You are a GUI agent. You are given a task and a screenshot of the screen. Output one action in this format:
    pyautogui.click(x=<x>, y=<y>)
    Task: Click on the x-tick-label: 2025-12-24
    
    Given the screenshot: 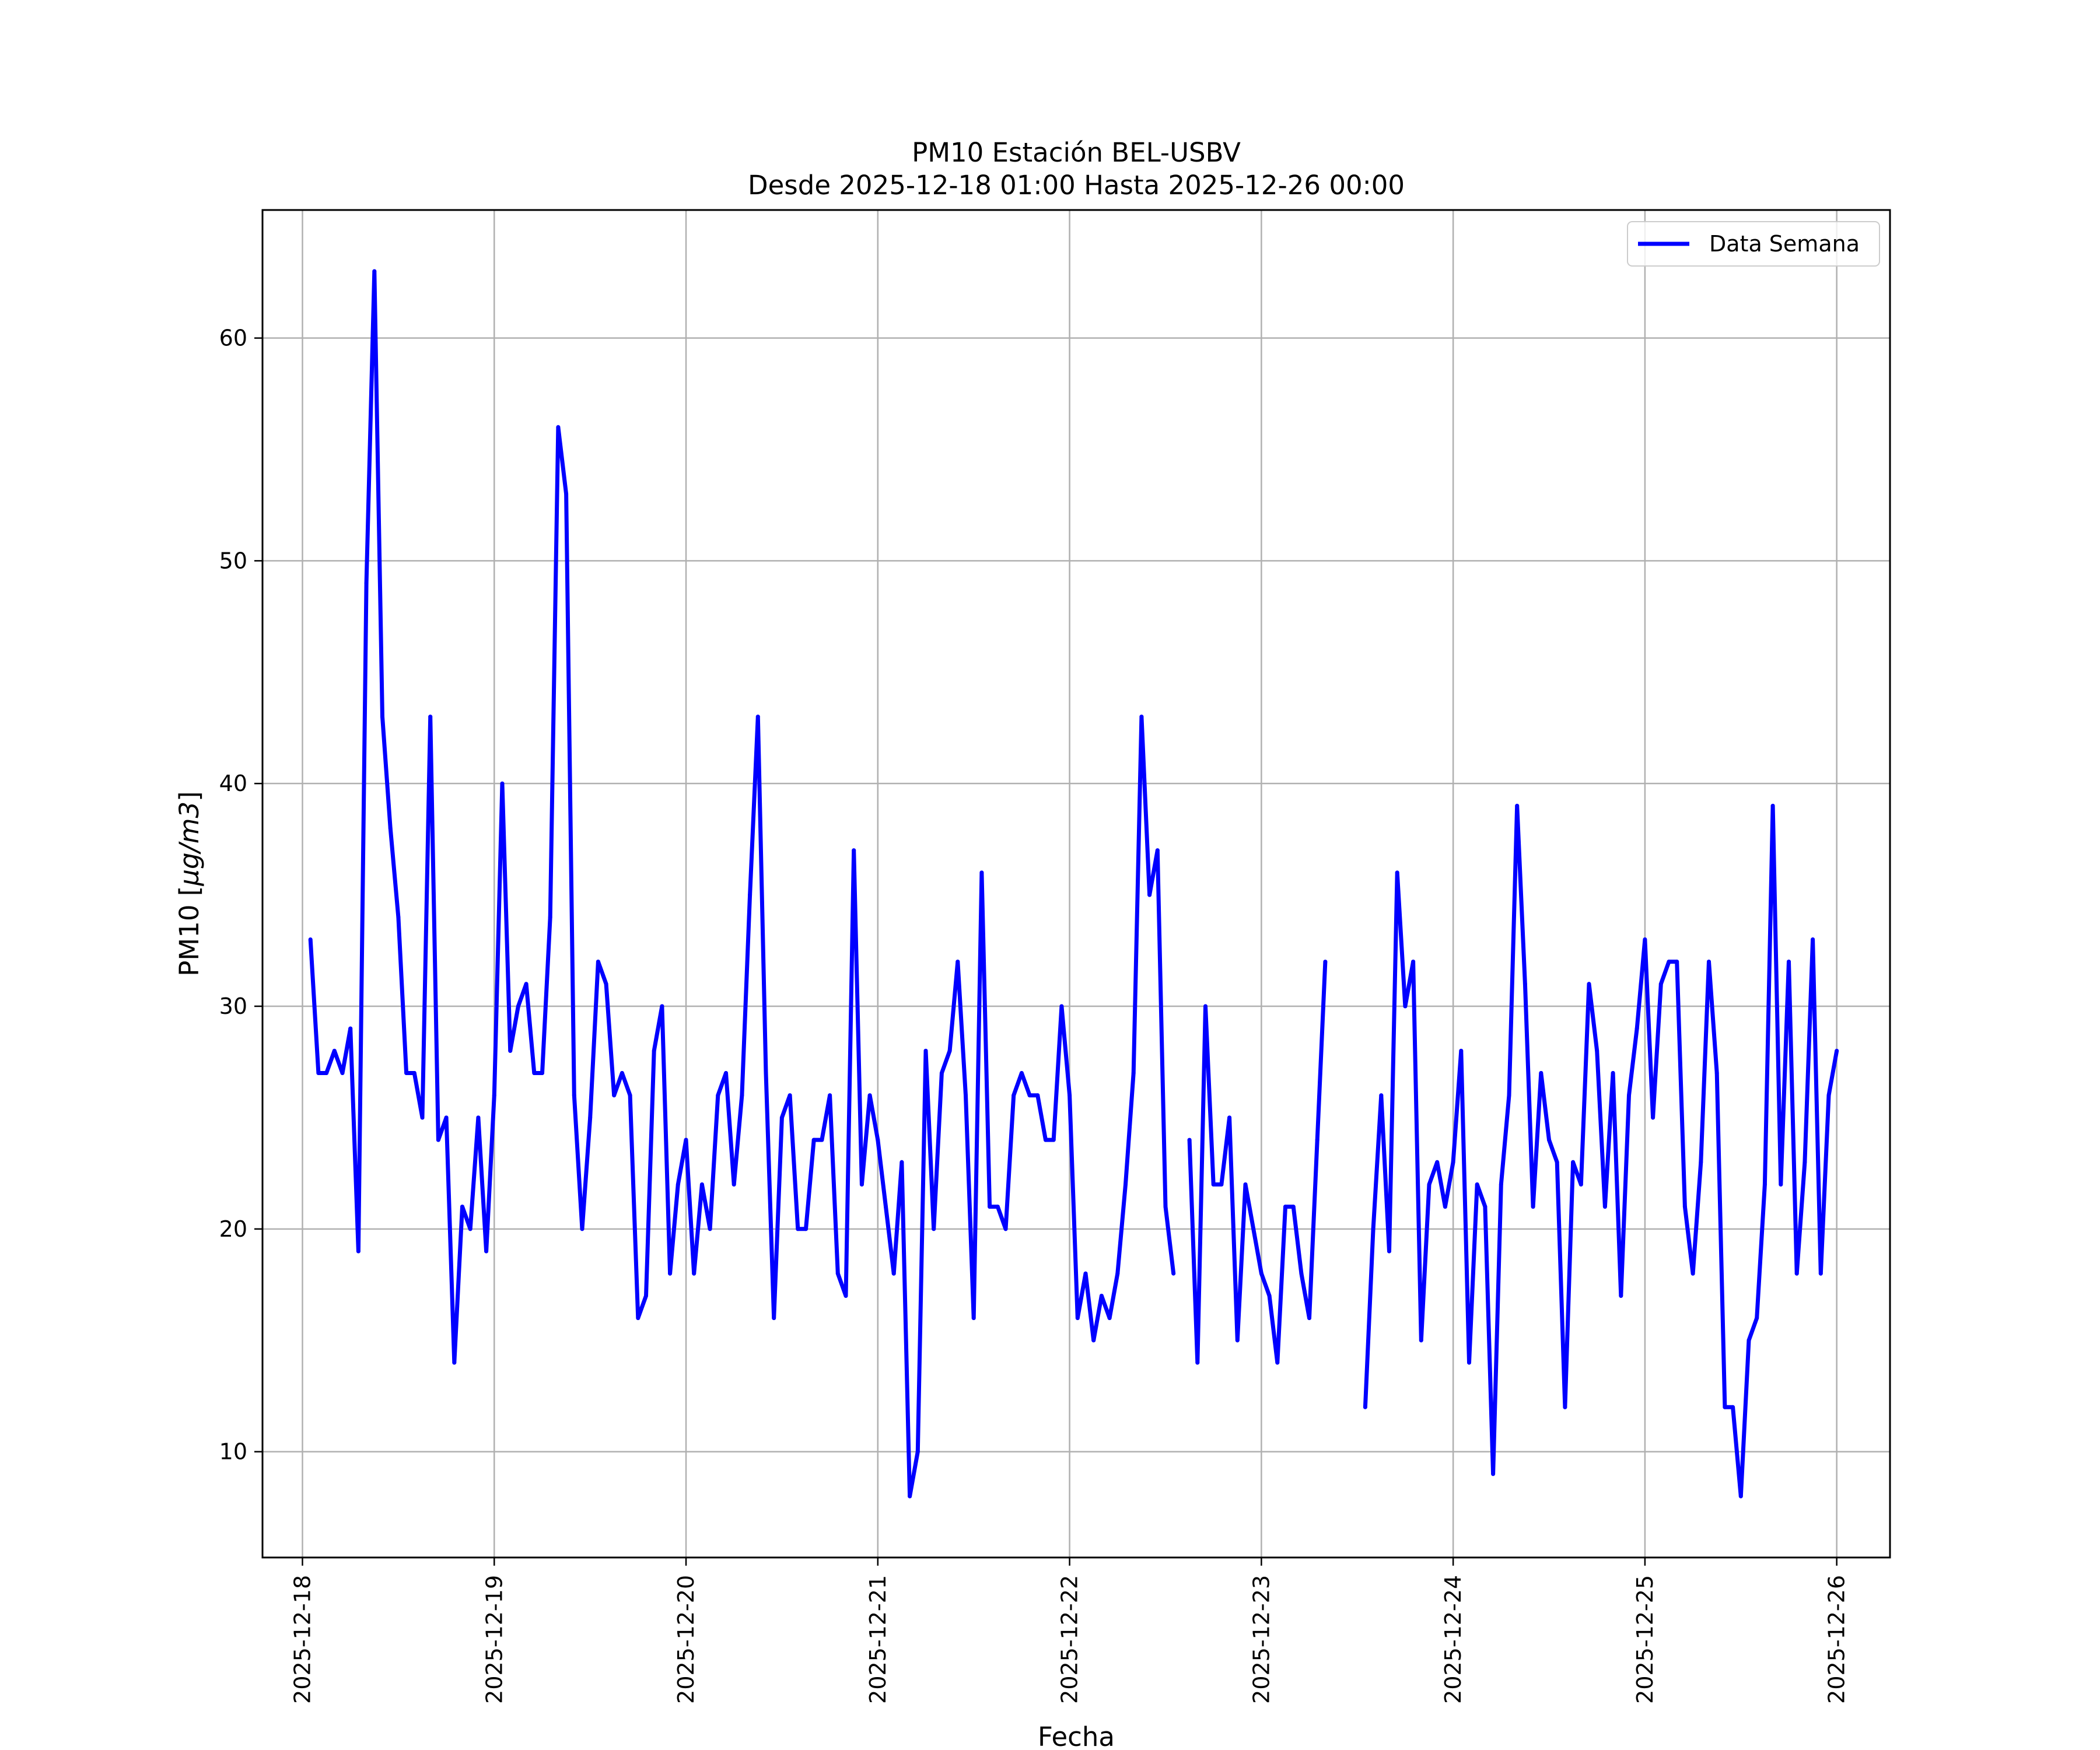 What is the action you would take?
    pyautogui.click(x=1453, y=1639)
    